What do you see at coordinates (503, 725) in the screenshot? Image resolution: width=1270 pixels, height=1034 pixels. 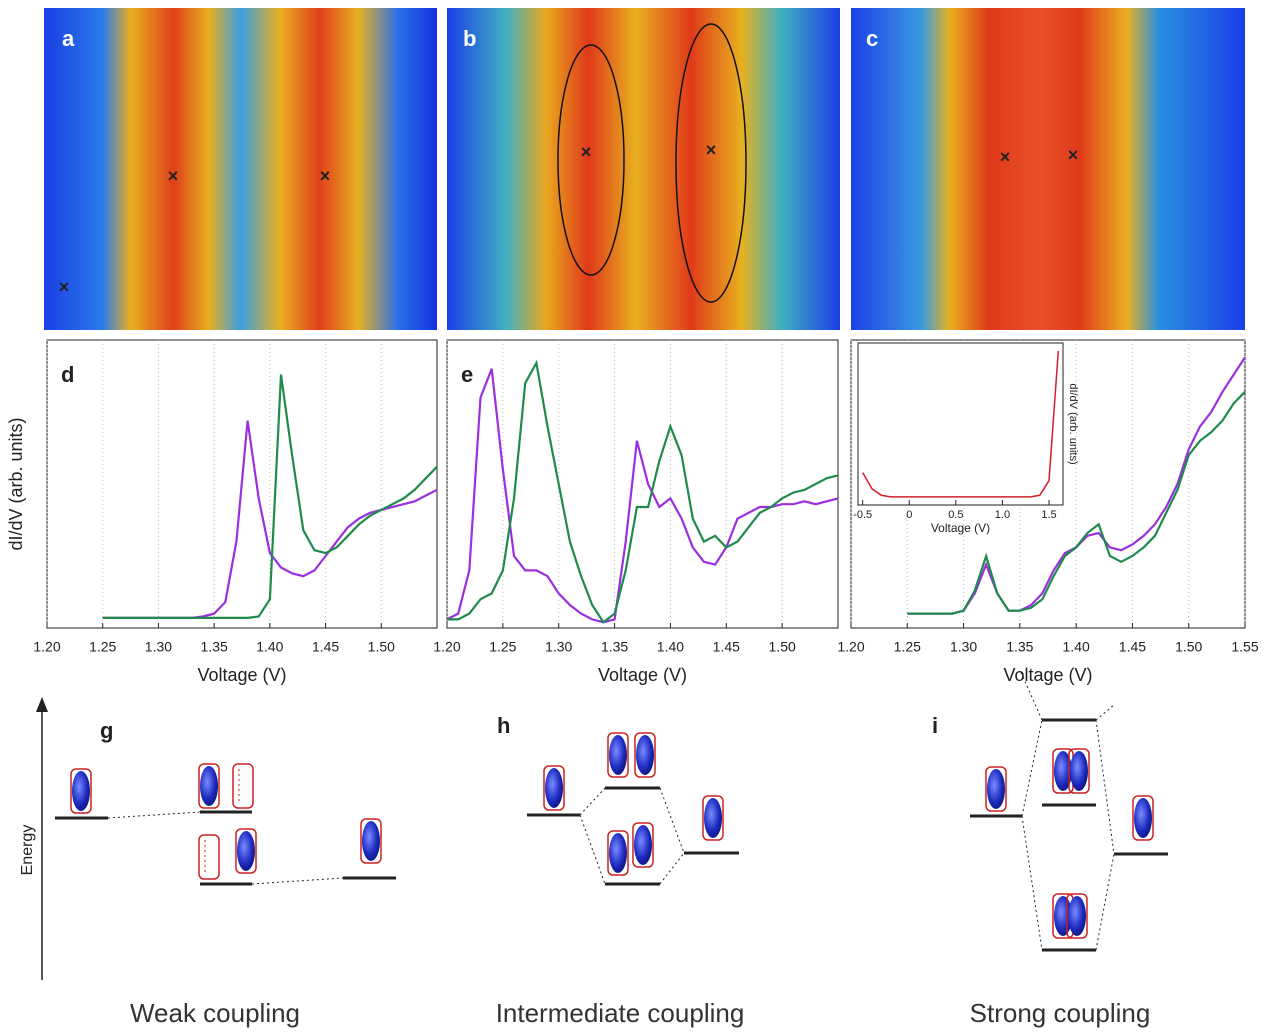 I see `panel-label: h` at bounding box center [503, 725].